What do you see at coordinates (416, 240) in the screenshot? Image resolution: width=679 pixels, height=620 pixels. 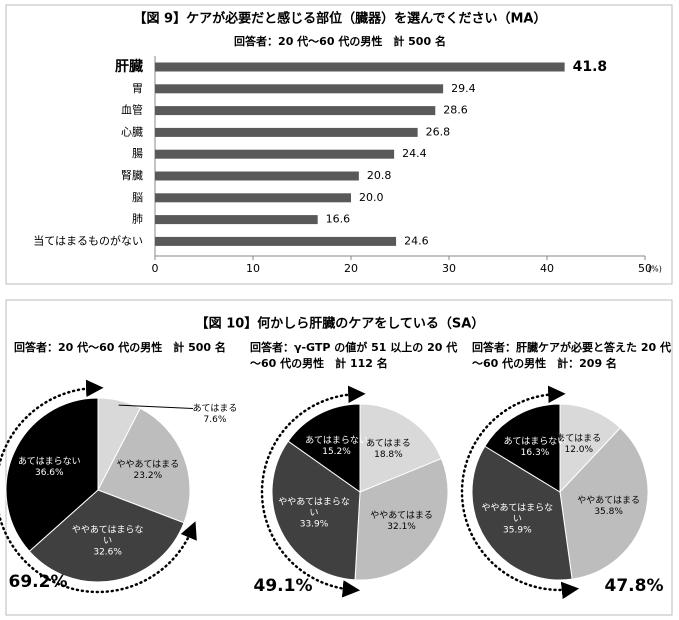 I see `value-label: 24.6` at bounding box center [416, 240].